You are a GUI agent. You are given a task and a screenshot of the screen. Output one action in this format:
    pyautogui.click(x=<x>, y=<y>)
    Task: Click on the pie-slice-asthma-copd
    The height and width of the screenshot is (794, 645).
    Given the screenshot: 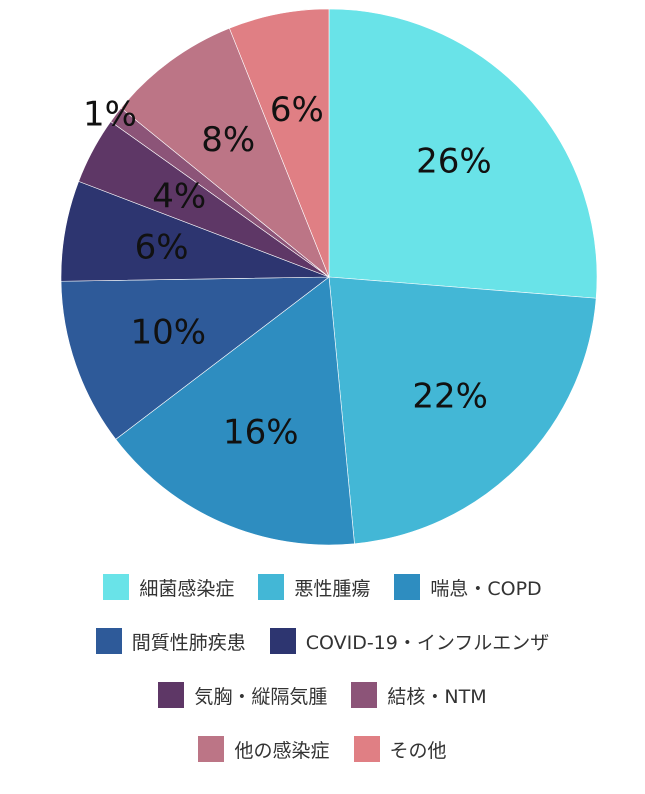 What is the action you would take?
    pyautogui.click(x=235, y=411)
    